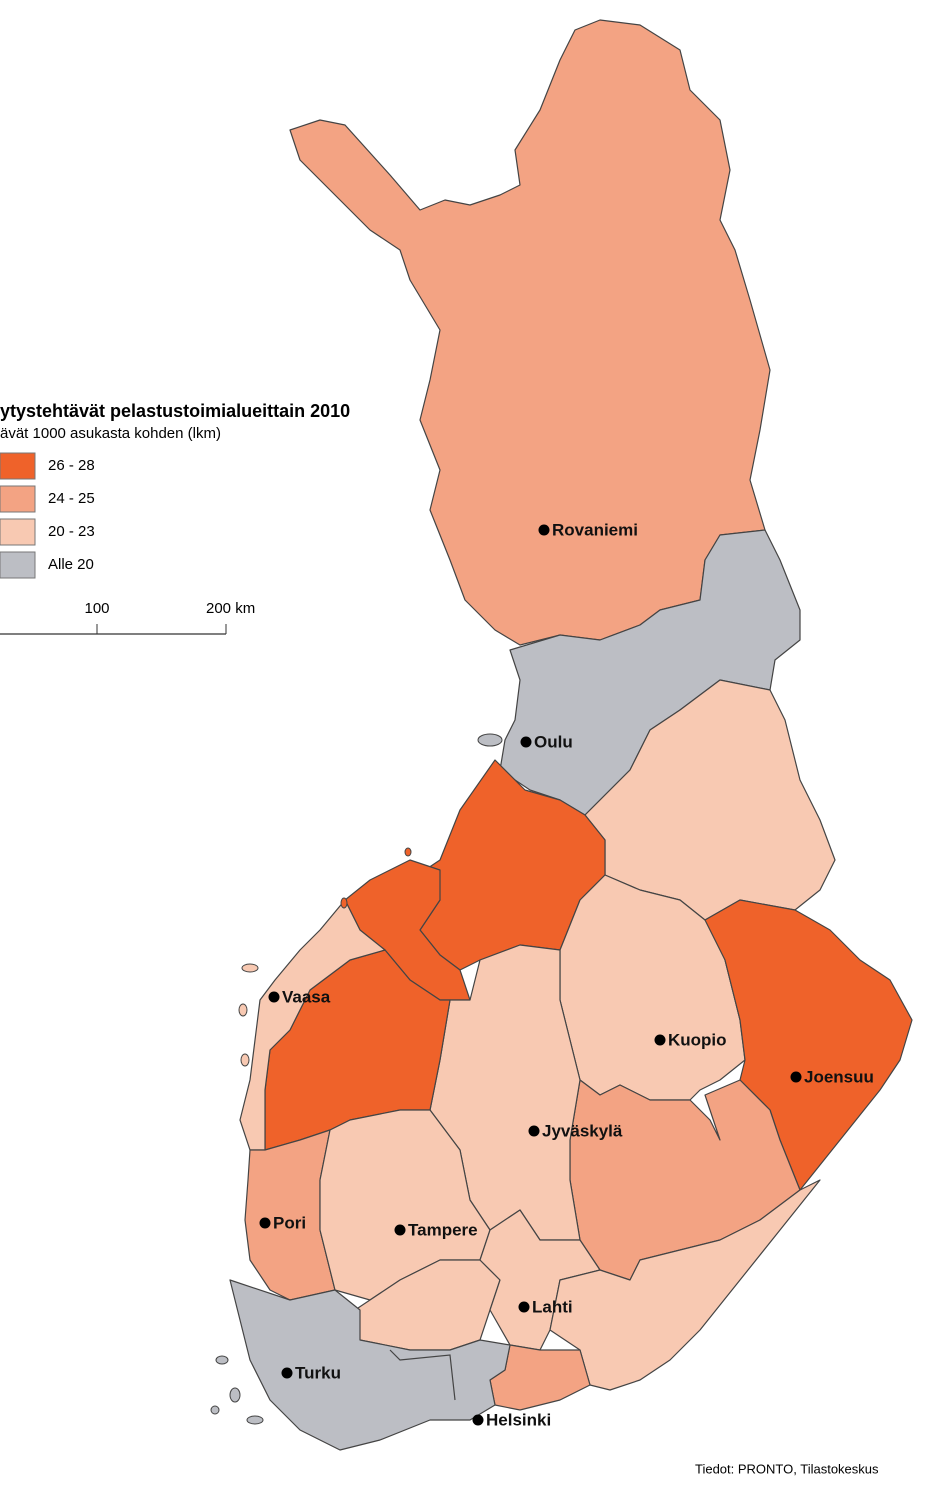  I want to click on city-label: Helsinki, so click(518, 1419).